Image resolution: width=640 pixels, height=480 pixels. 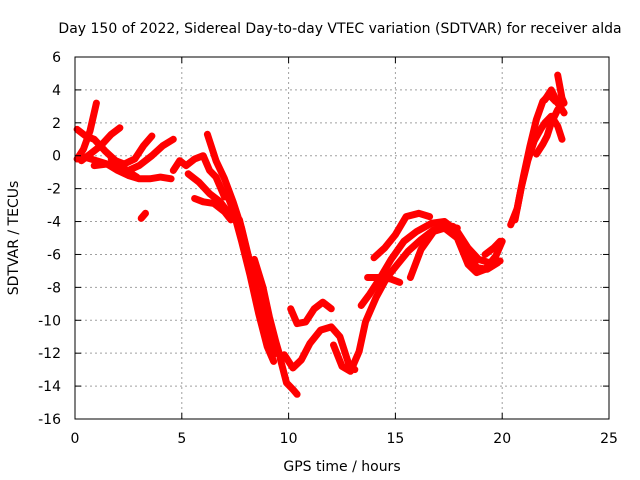 I want to click on x-tick-label: 0, so click(x=75, y=439).